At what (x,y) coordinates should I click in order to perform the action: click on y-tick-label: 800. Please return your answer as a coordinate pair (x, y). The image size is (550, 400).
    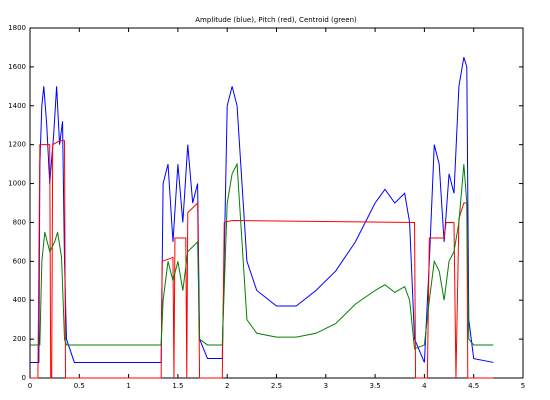
    Looking at the image, I should click on (19, 222).